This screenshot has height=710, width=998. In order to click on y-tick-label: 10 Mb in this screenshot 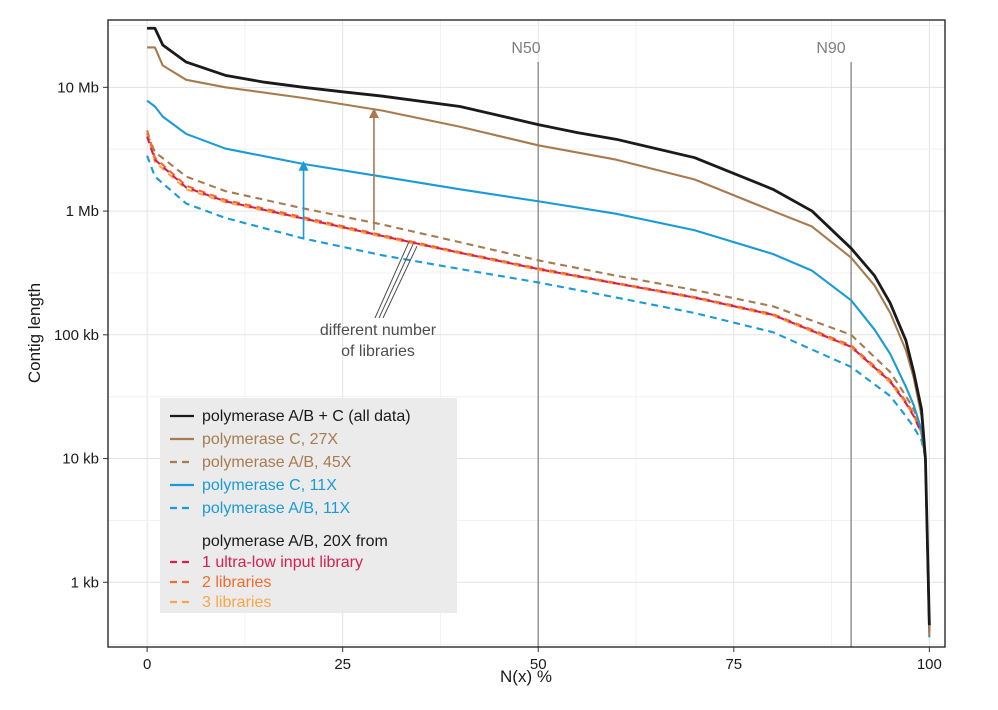, I will do `click(78, 87)`.